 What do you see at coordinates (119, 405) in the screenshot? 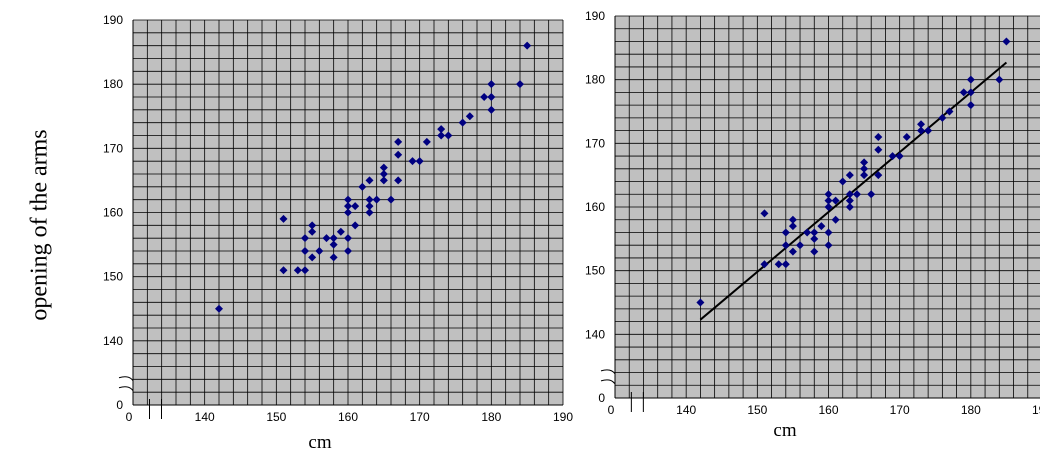
I see `y-origin-label: 0` at bounding box center [119, 405].